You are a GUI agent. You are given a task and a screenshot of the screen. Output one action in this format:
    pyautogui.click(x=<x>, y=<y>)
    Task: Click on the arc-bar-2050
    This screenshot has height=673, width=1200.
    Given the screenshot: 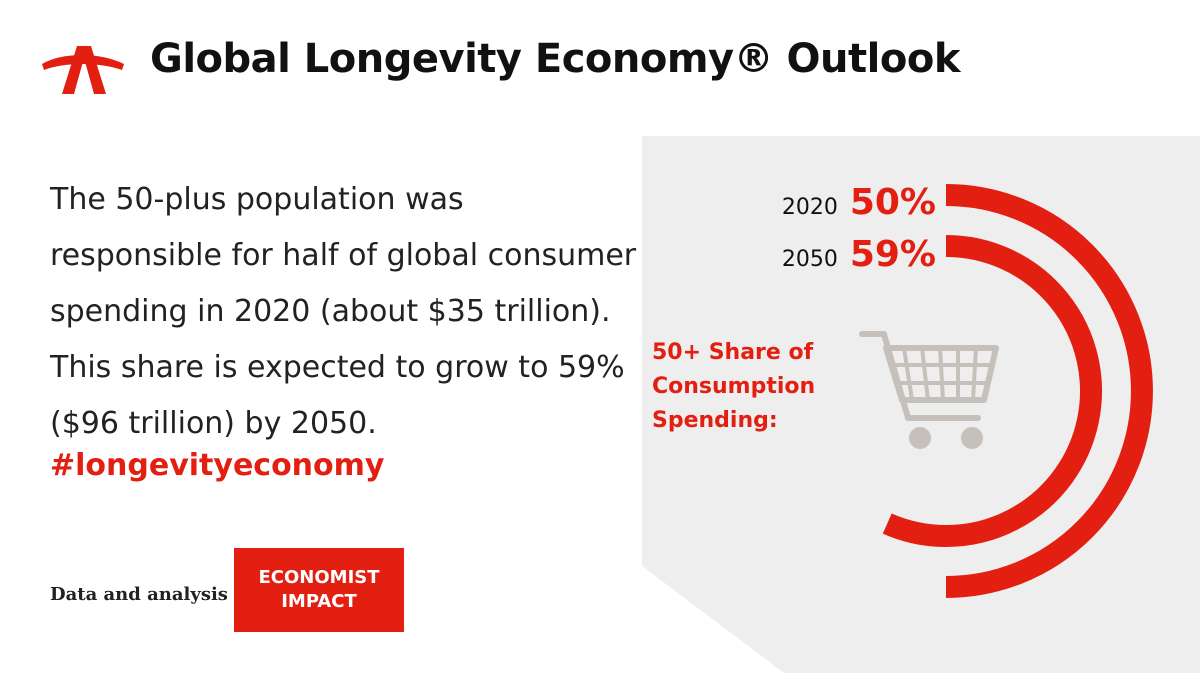 What is the action you would take?
    pyautogui.click(x=992, y=391)
    